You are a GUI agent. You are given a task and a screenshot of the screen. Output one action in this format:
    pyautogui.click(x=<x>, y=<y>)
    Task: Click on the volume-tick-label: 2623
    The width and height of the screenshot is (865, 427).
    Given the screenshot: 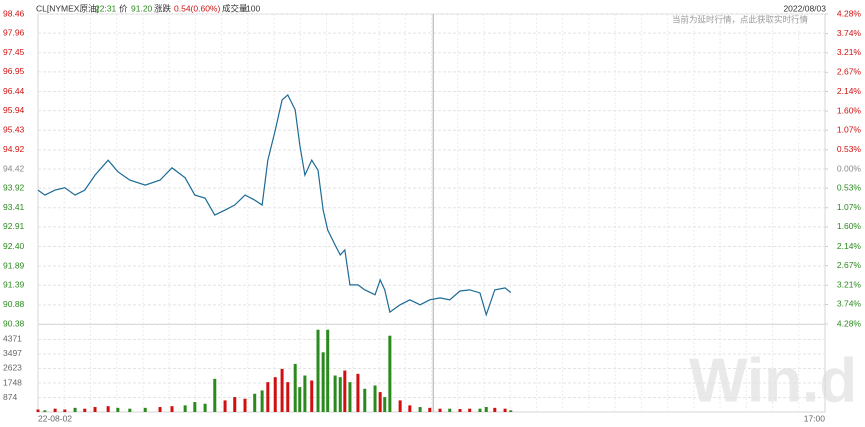 What is the action you would take?
    pyautogui.click(x=12, y=368)
    